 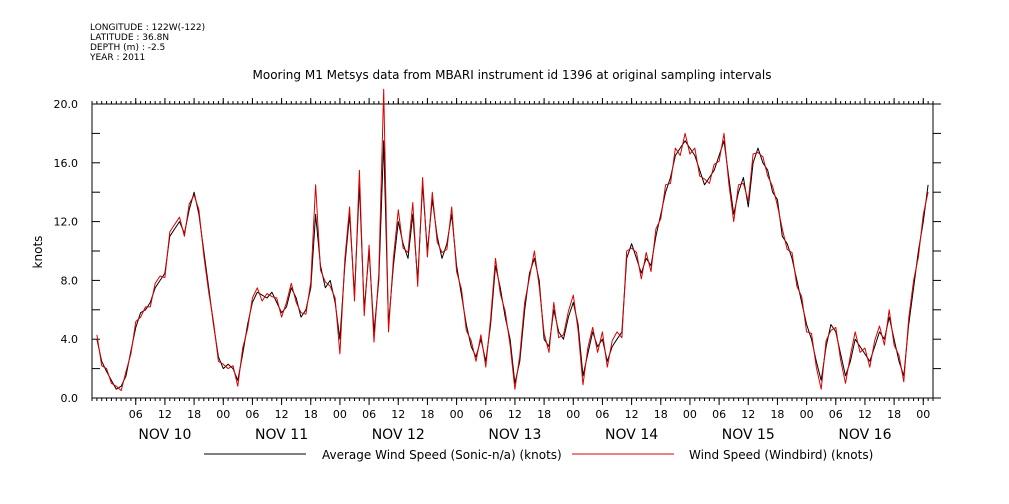 I want to click on x-day-label: NOV 16, so click(x=864, y=435).